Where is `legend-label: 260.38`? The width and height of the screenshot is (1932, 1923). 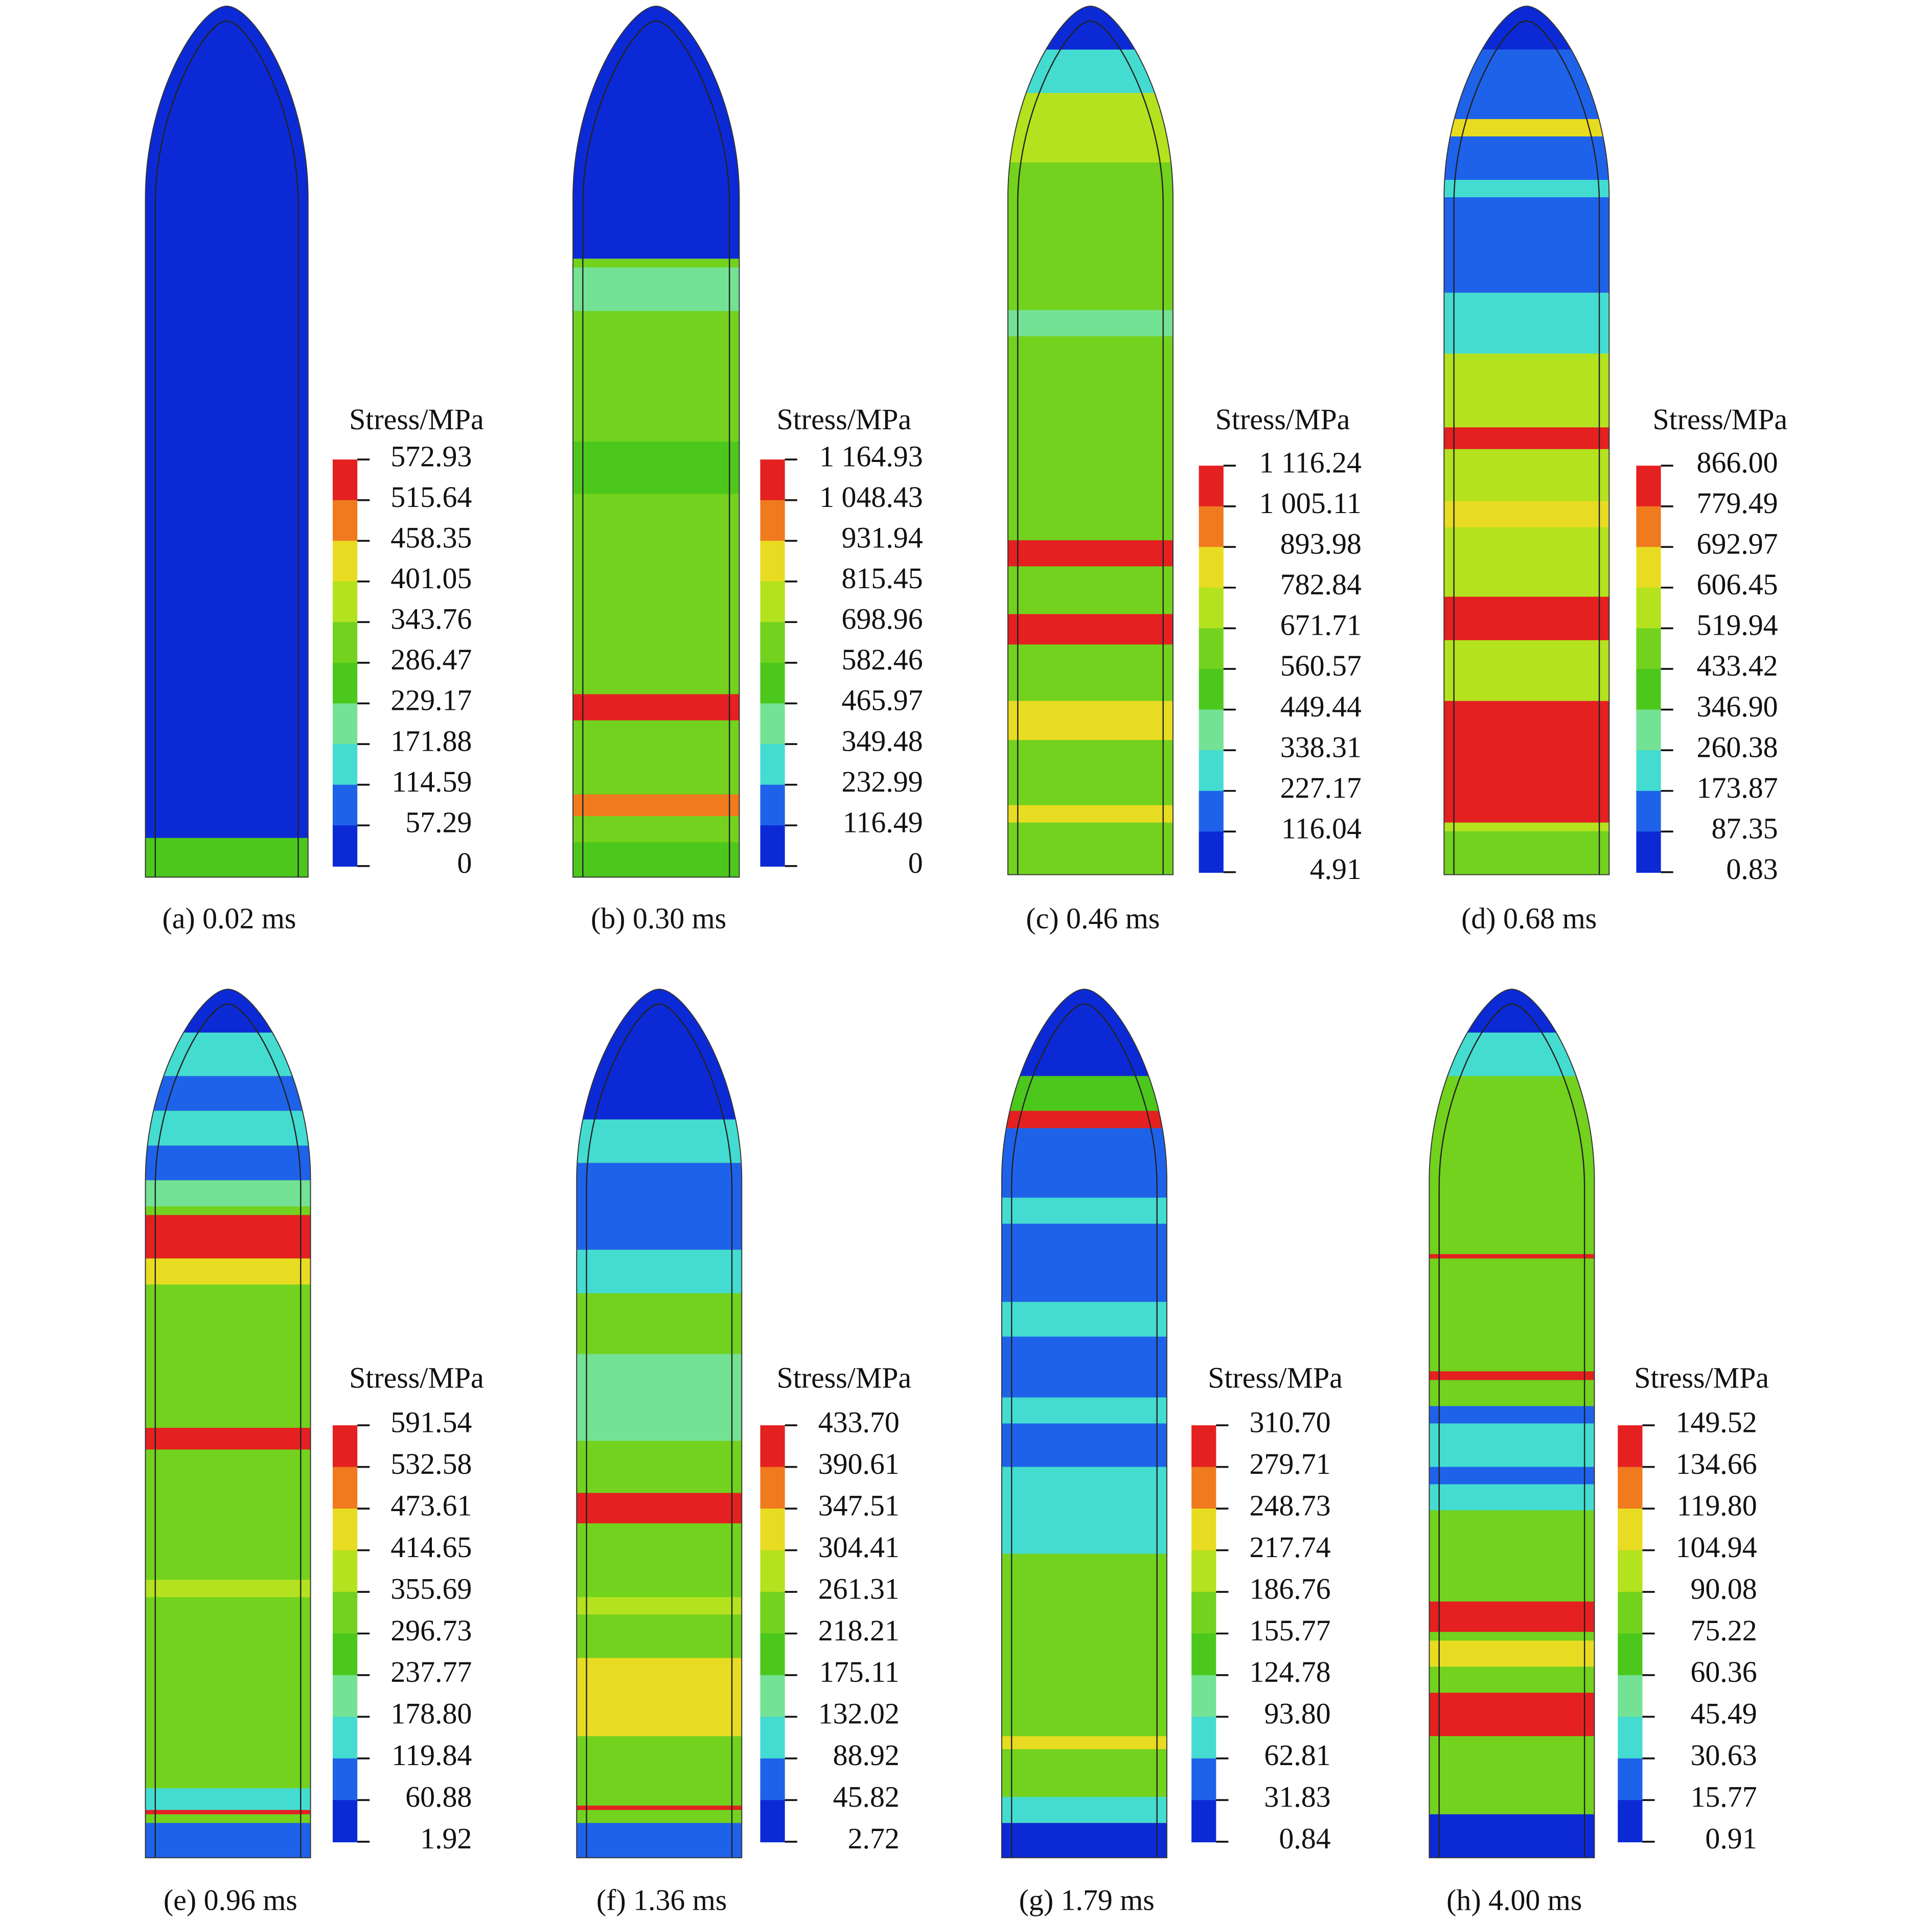
legend-label: 260.38 is located at coordinates (1737, 747).